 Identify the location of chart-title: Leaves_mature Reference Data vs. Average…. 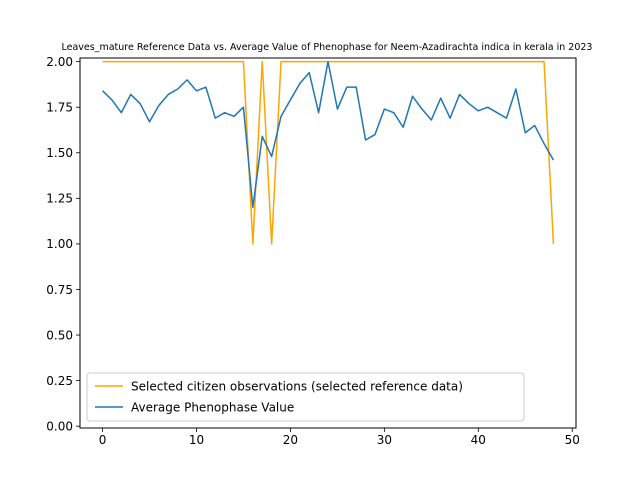
(327, 47).